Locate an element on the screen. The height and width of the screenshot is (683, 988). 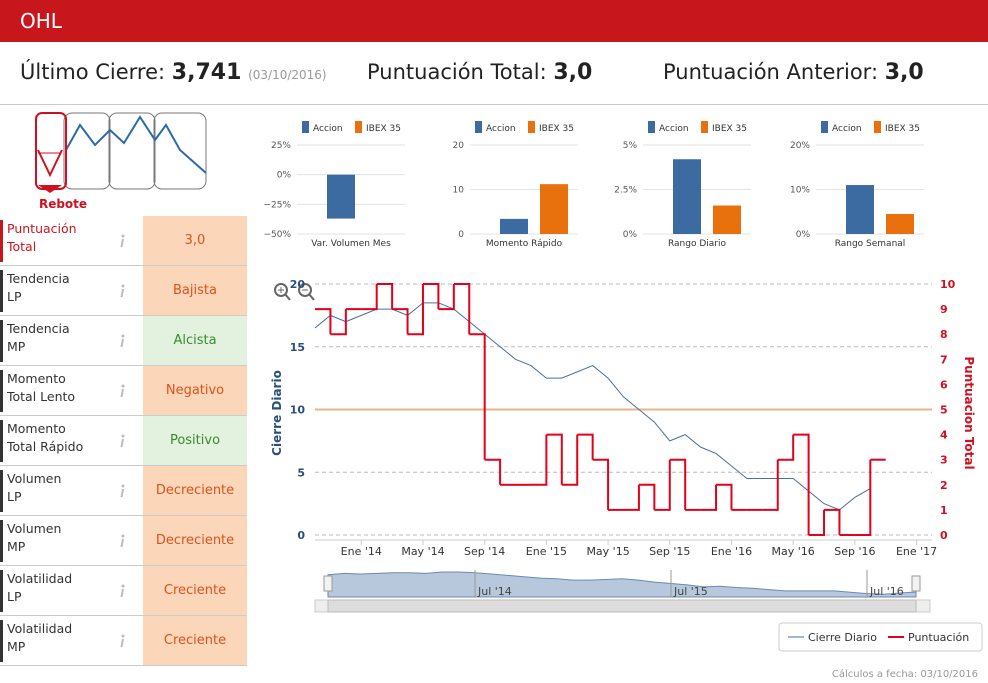
legend-label: Accion is located at coordinates (674, 129).